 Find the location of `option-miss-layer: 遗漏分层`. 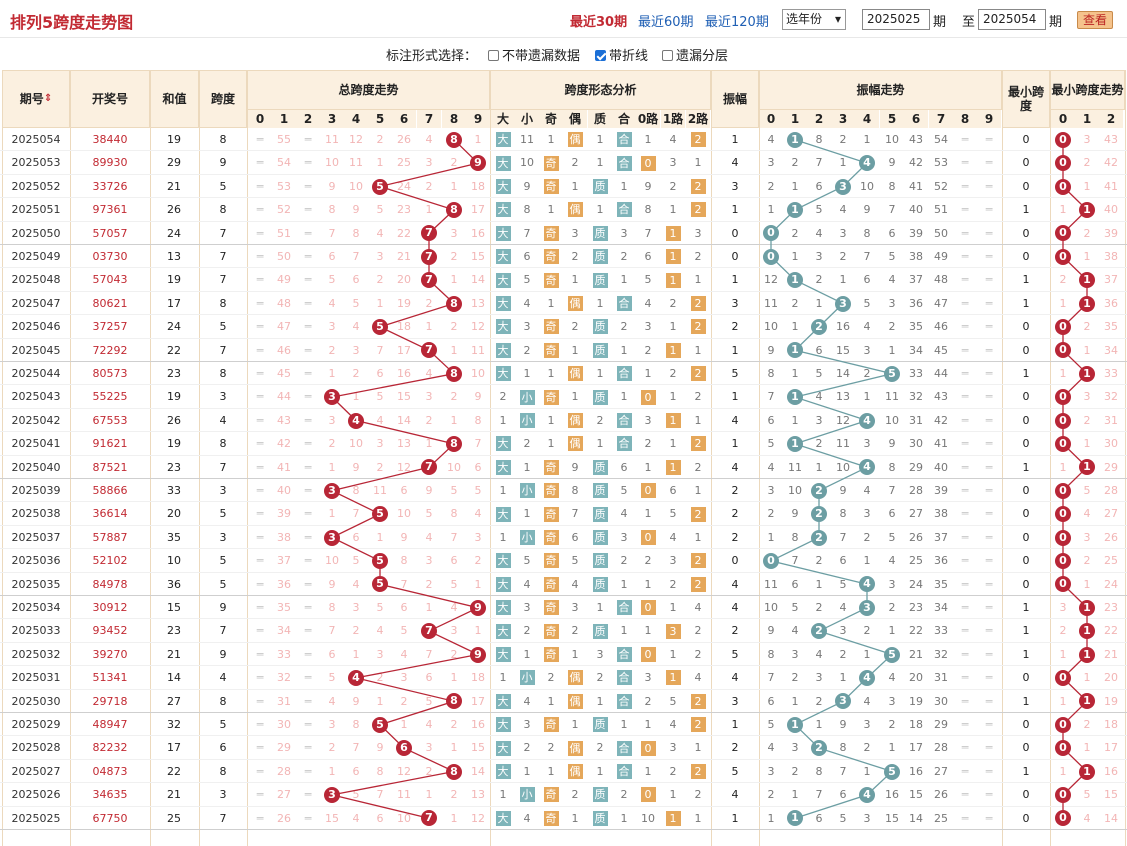

option-miss-layer: 遗漏分层 is located at coordinates (695, 54).